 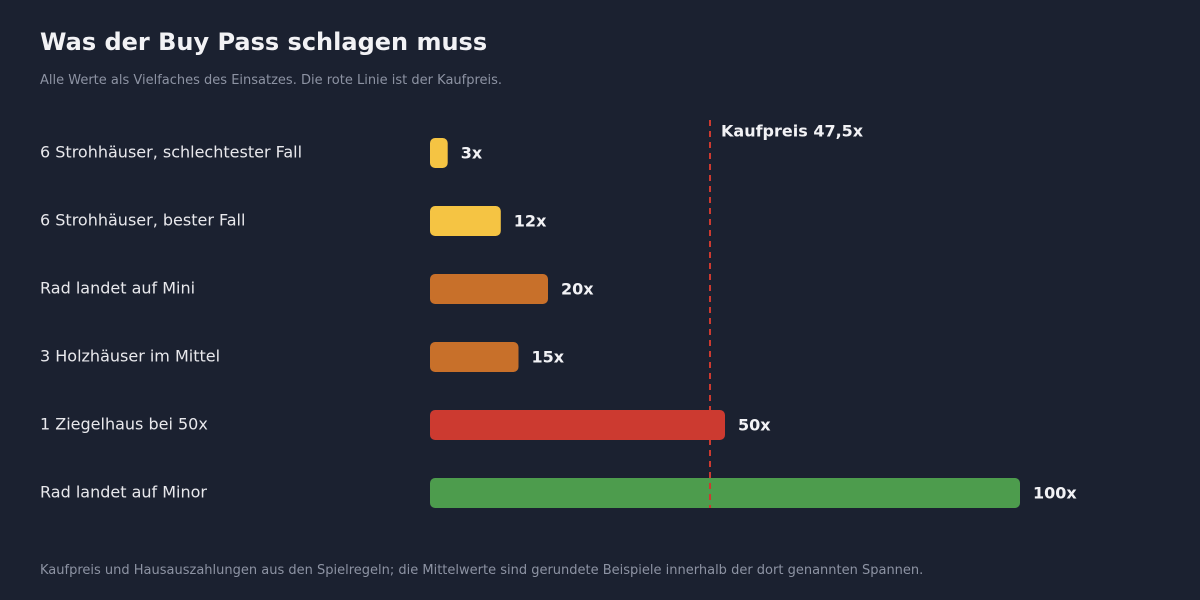 I want to click on value-label: 3x, so click(x=472, y=153).